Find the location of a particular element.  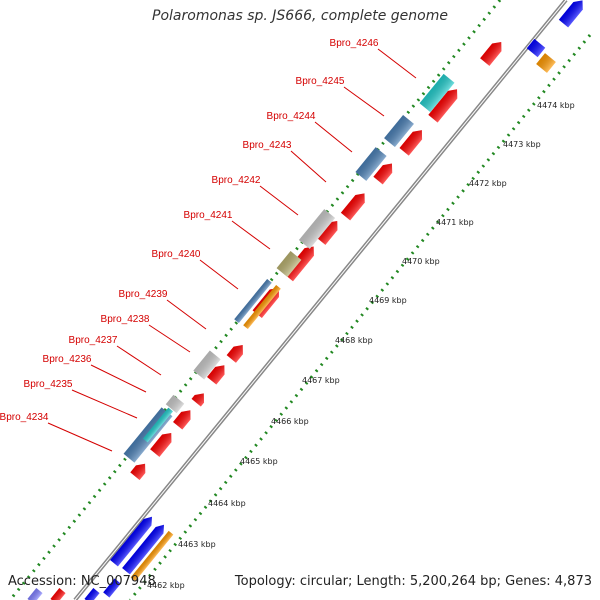

gene-label: Bpro_4242 is located at coordinates (236, 180).